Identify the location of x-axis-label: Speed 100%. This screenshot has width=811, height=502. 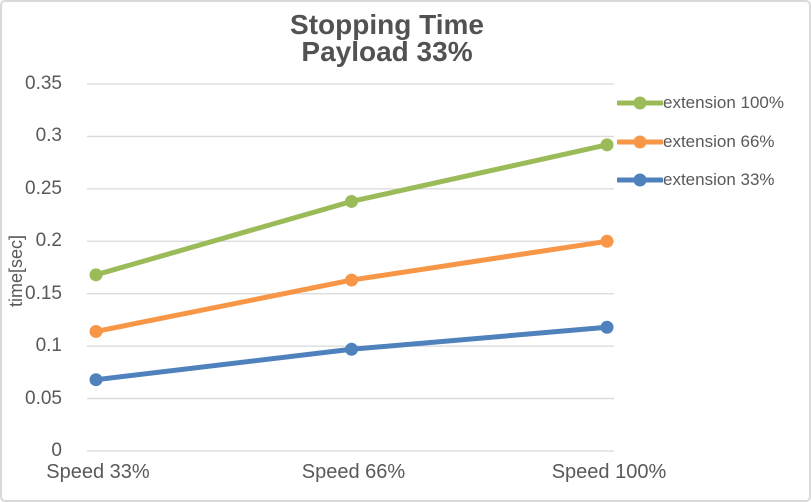
(609, 472).